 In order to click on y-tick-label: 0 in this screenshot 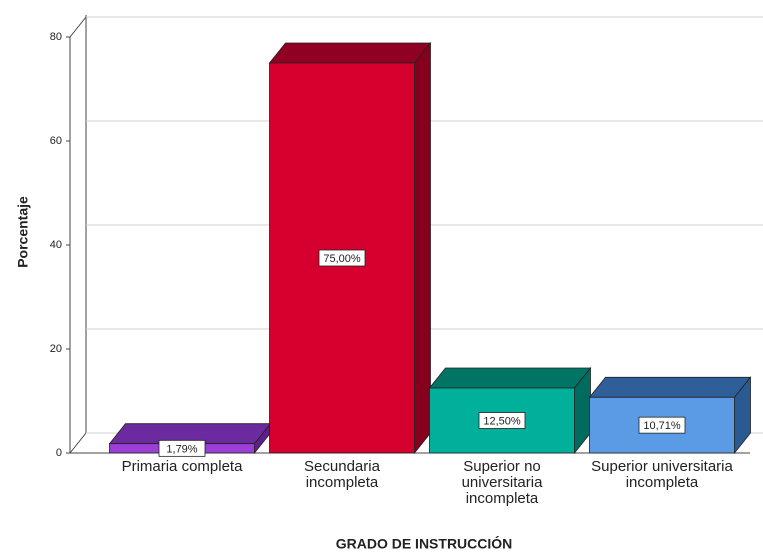, I will do `click(59, 453)`.